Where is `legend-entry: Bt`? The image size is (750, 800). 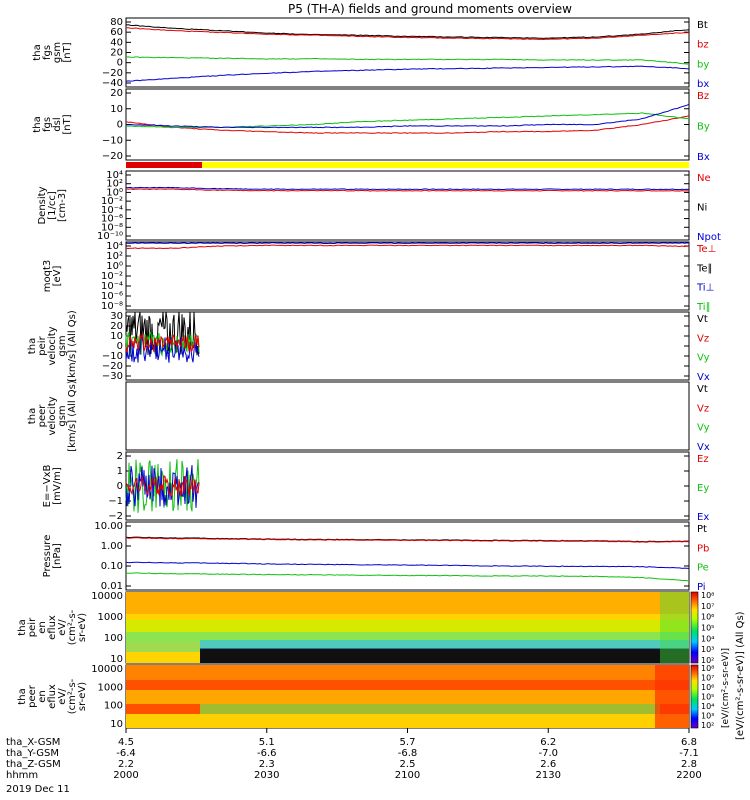 legend-entry: Bt is located at coordinates (702, 25).